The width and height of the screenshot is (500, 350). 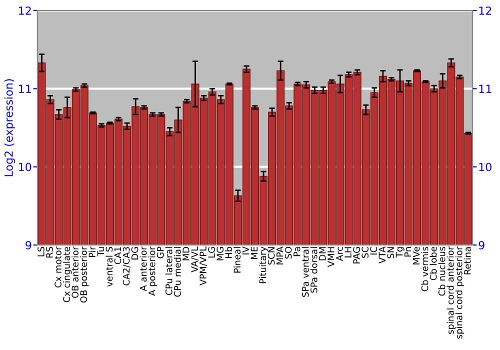 I want to click on x-tick-label: IC, so click(x=374, y=250).